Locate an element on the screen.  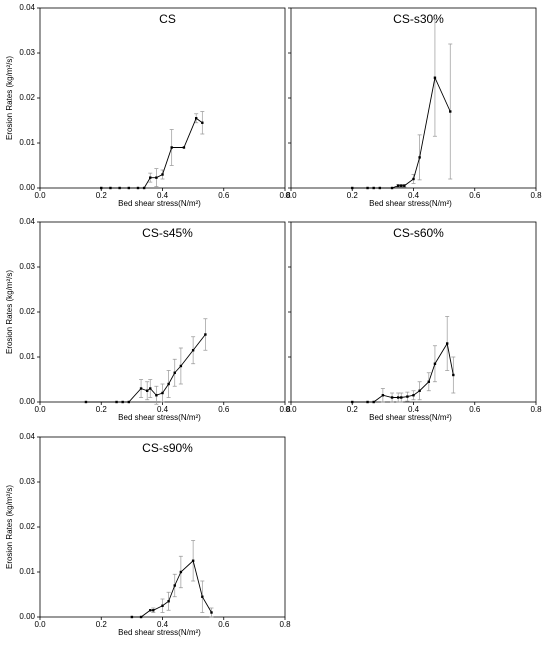
chart-title: CS-s60% is located at coordinates (418, 233).